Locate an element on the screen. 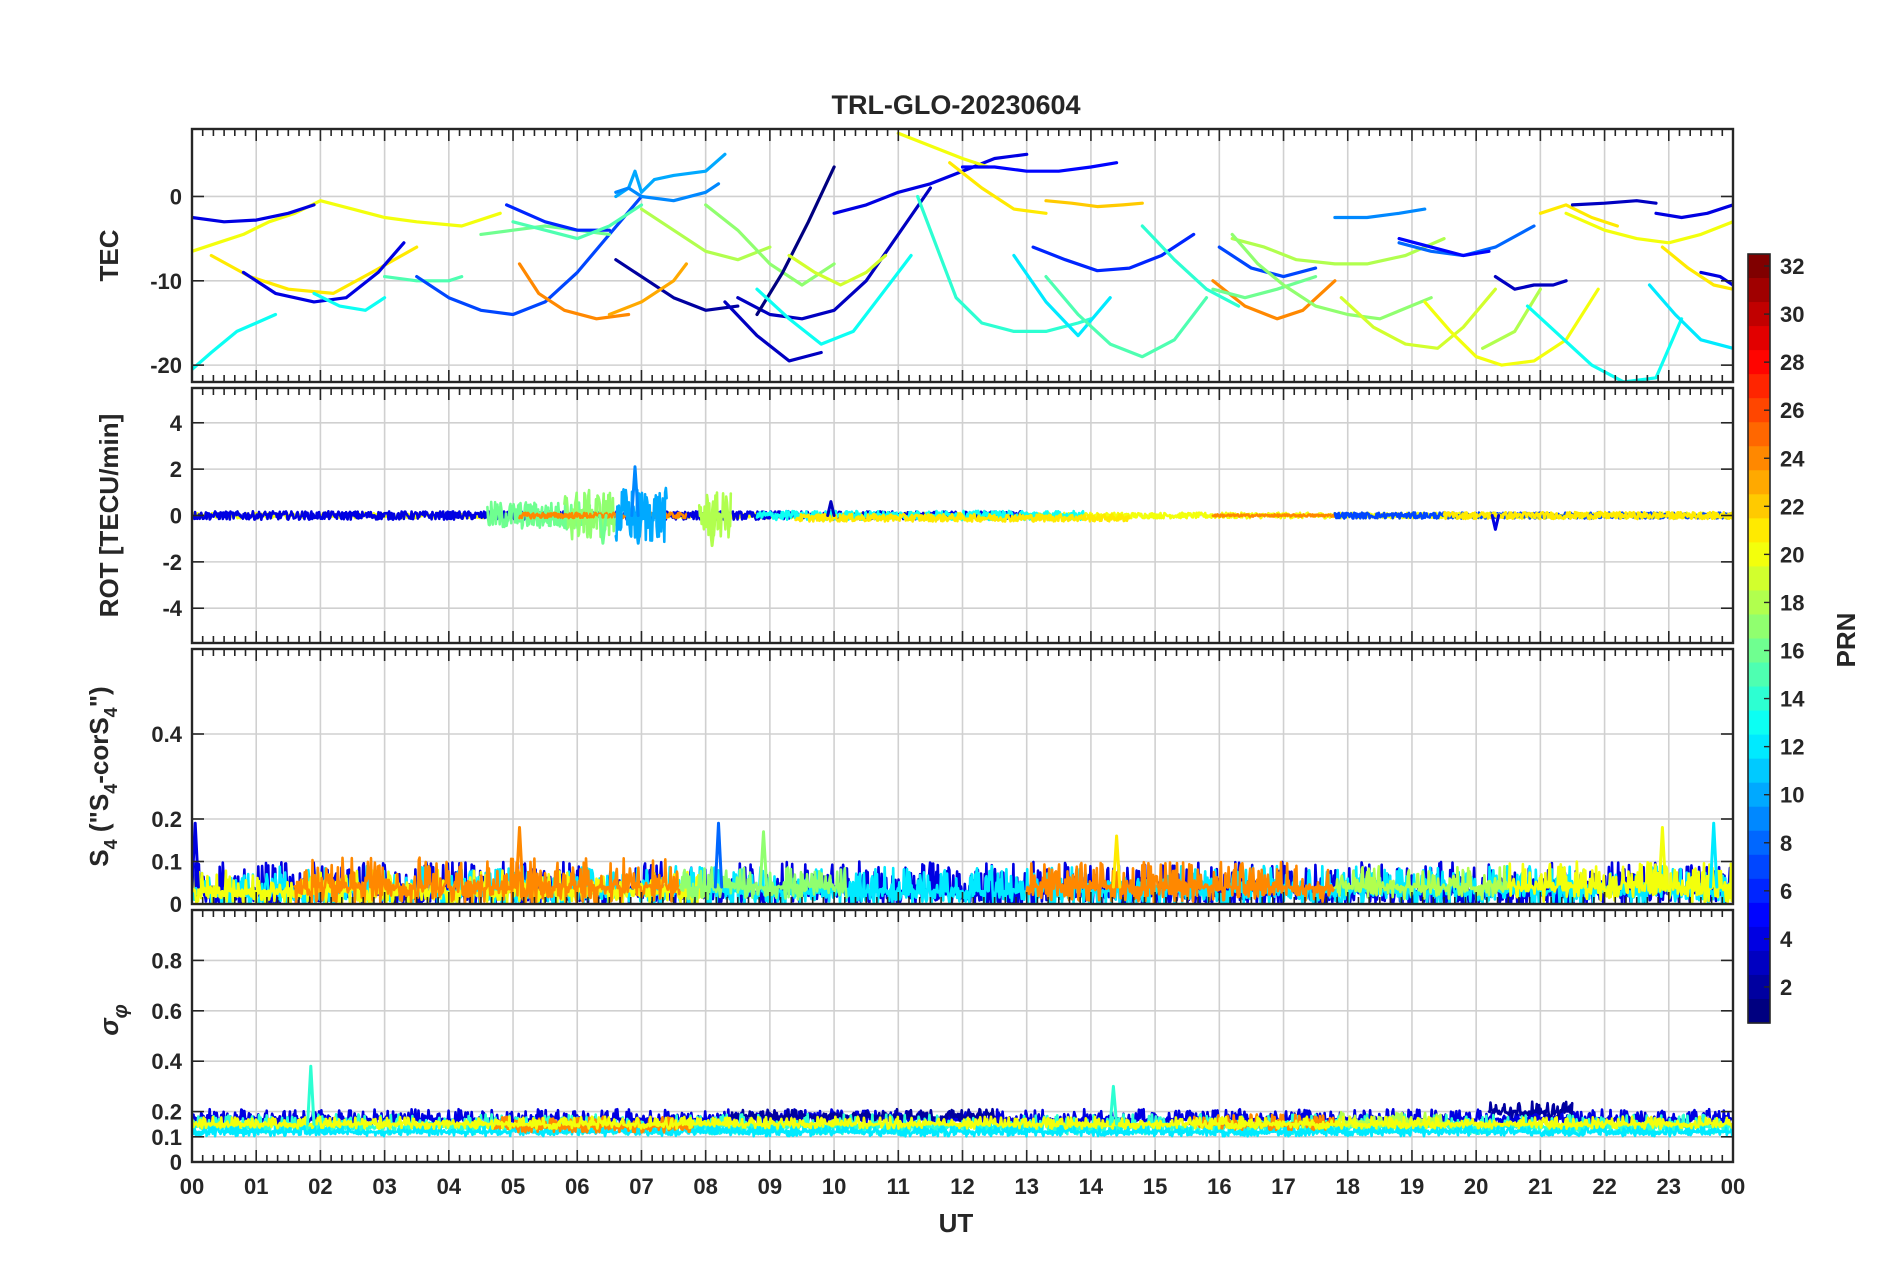  panel-data is located at coordinates (962, 1101).